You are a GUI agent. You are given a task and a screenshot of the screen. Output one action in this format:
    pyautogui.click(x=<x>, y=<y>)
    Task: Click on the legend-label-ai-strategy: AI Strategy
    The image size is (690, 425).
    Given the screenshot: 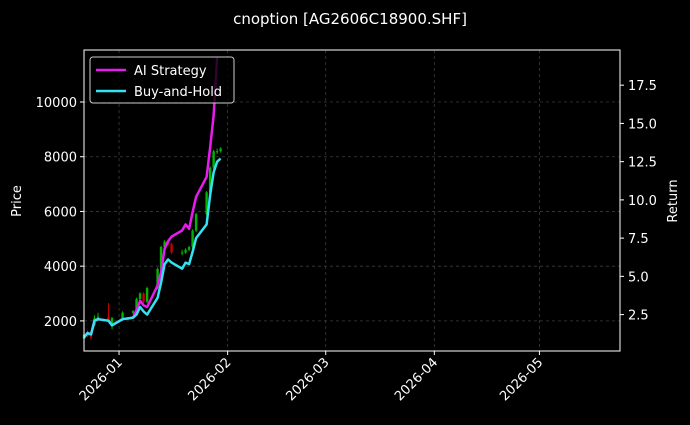 What is the action you would take?
    pyautogui.click(x=170, y=71)
    